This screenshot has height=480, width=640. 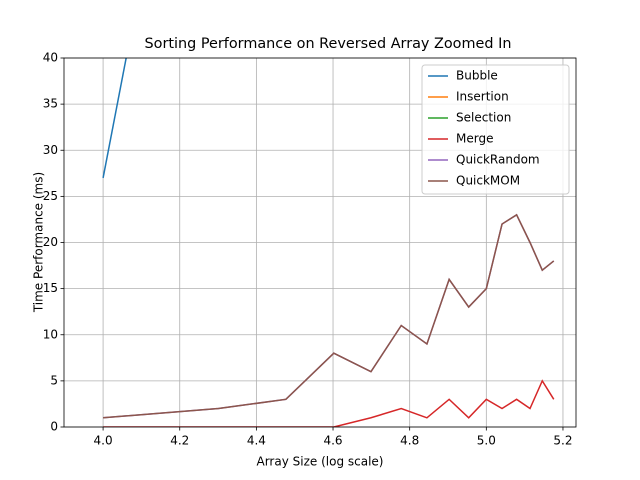 I want to click on x-tick-label: 5.0, so click(x=486, y=441).